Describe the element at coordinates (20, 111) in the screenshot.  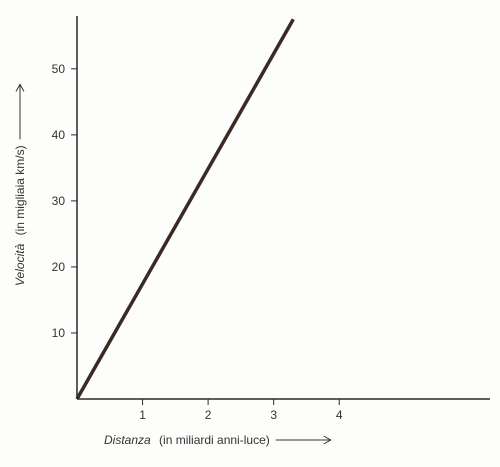
I see `y-axis-arrow-icon` at that location.